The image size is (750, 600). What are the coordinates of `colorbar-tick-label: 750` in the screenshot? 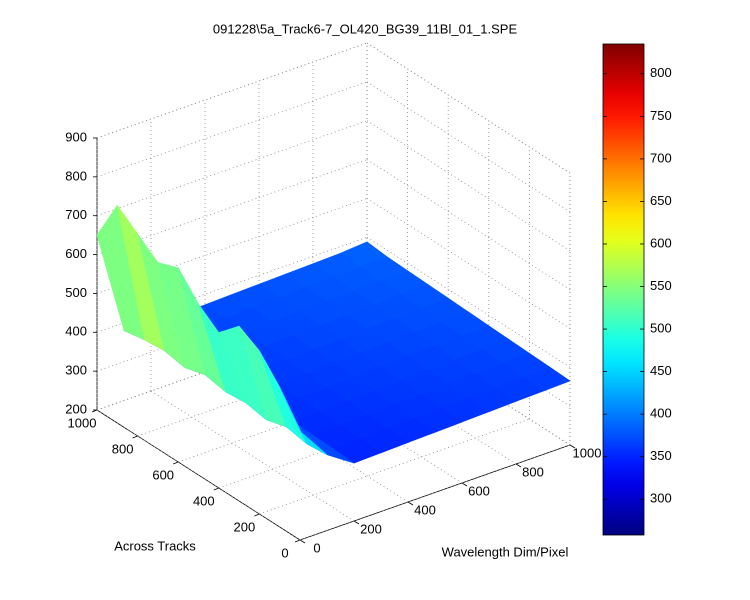 It's located at (661, 115).